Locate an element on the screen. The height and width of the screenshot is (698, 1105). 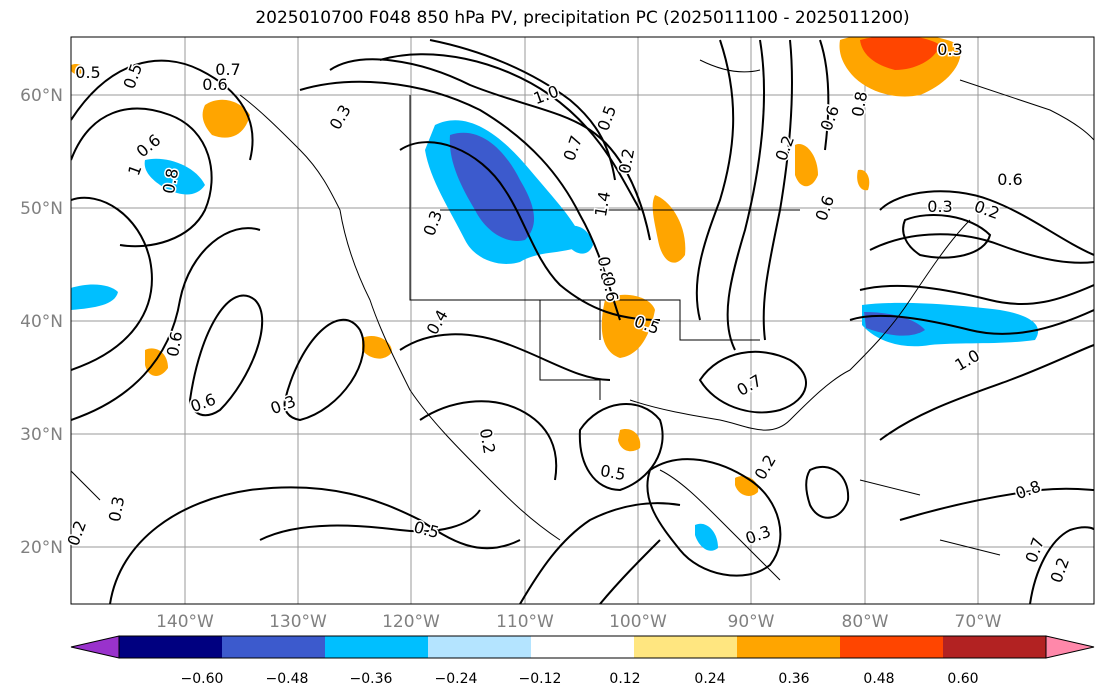
colorbar-tick-label: 0.36 is located at coordinates (793, 679).